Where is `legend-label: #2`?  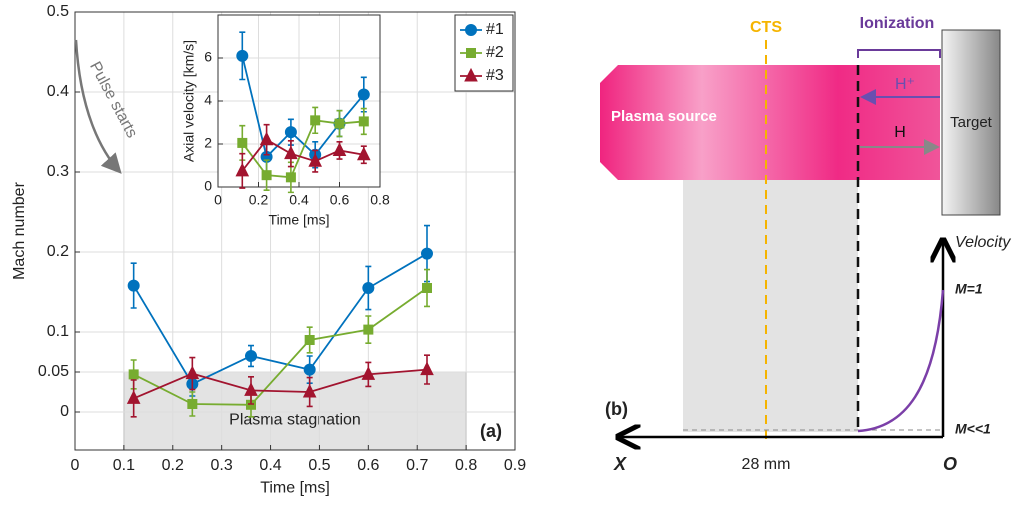
legend-label: #2 is located at coordinates (495, 52).